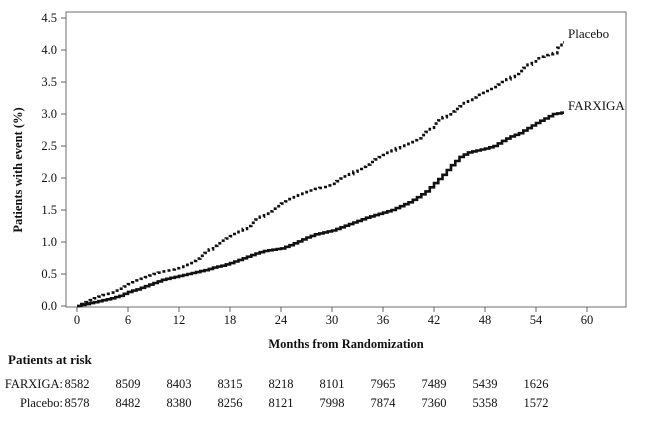 The image size is (649, 422). I want to click on x-tick-label: 48, so click(485, 320).